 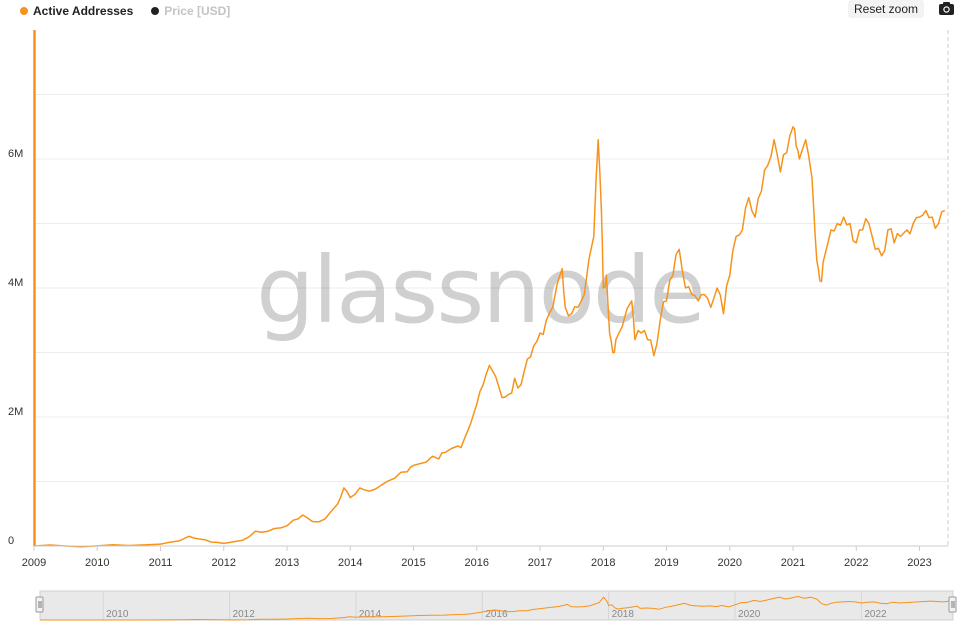 I want to click on x-tick-label: 2019, so click(x=666, y=563).